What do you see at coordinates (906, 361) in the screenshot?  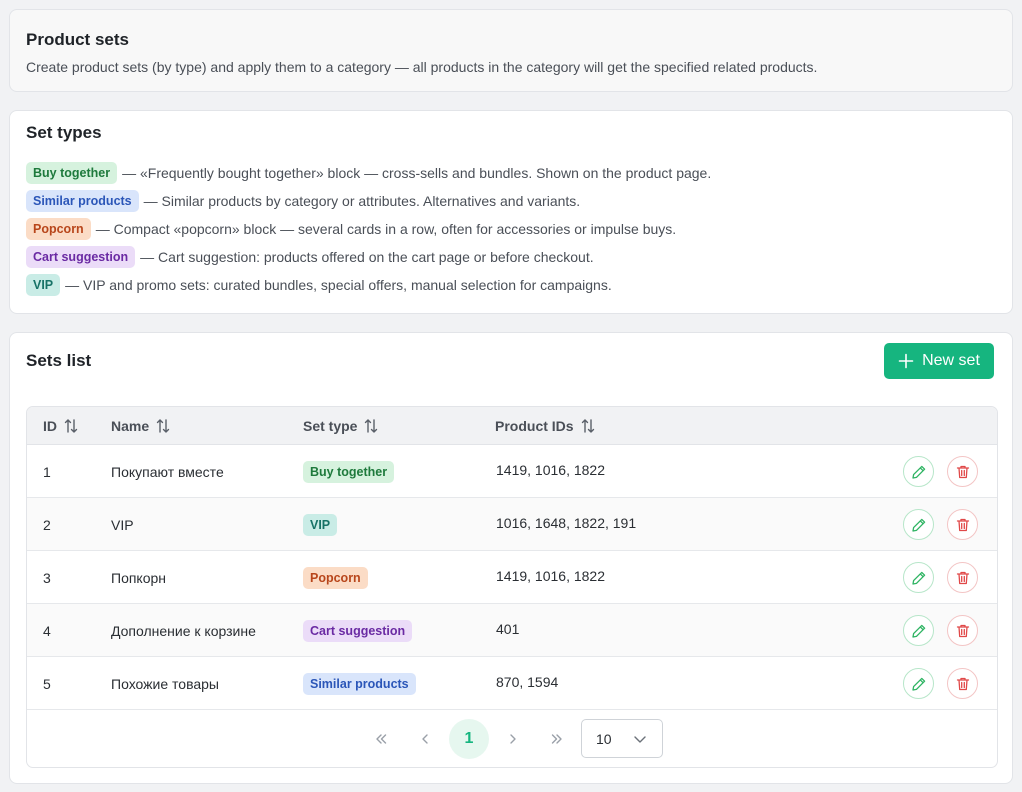 I see `plus-icon` at bounding box center [906, 361].